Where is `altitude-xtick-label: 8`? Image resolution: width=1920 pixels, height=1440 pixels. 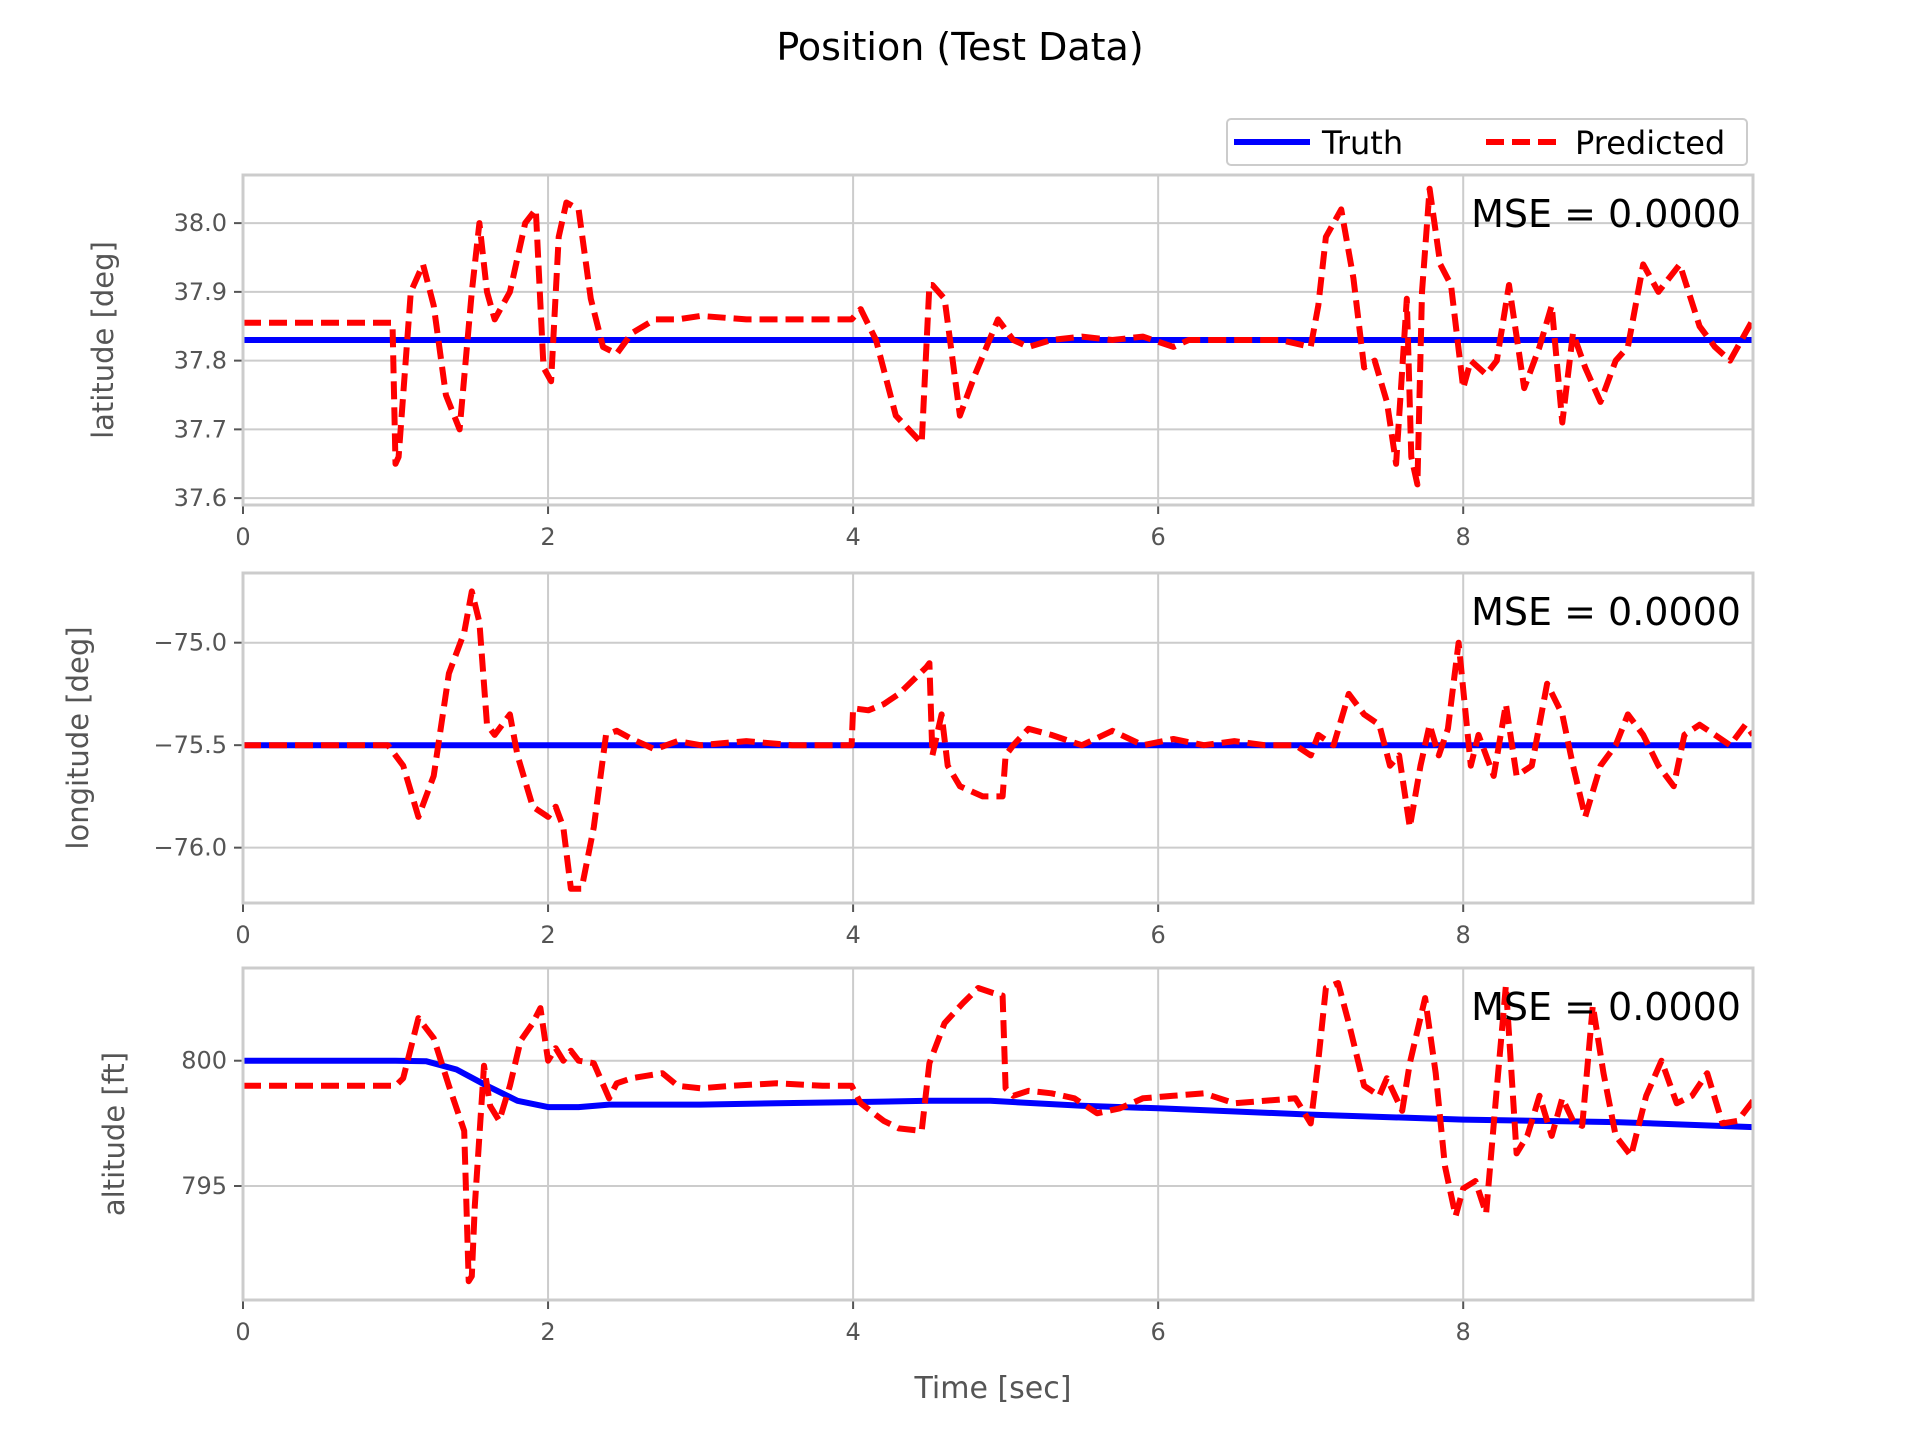
altitude-xtick-label: 8 is located at coordinates (1463, 1332).